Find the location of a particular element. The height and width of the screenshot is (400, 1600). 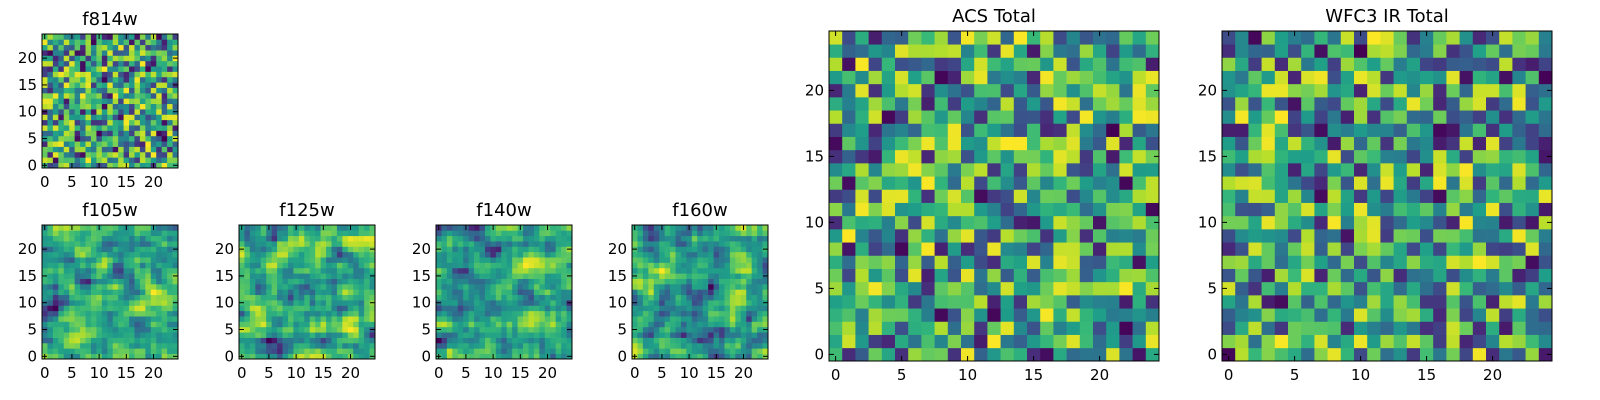

panel-title: f105w is located at coordinates (109, 210).